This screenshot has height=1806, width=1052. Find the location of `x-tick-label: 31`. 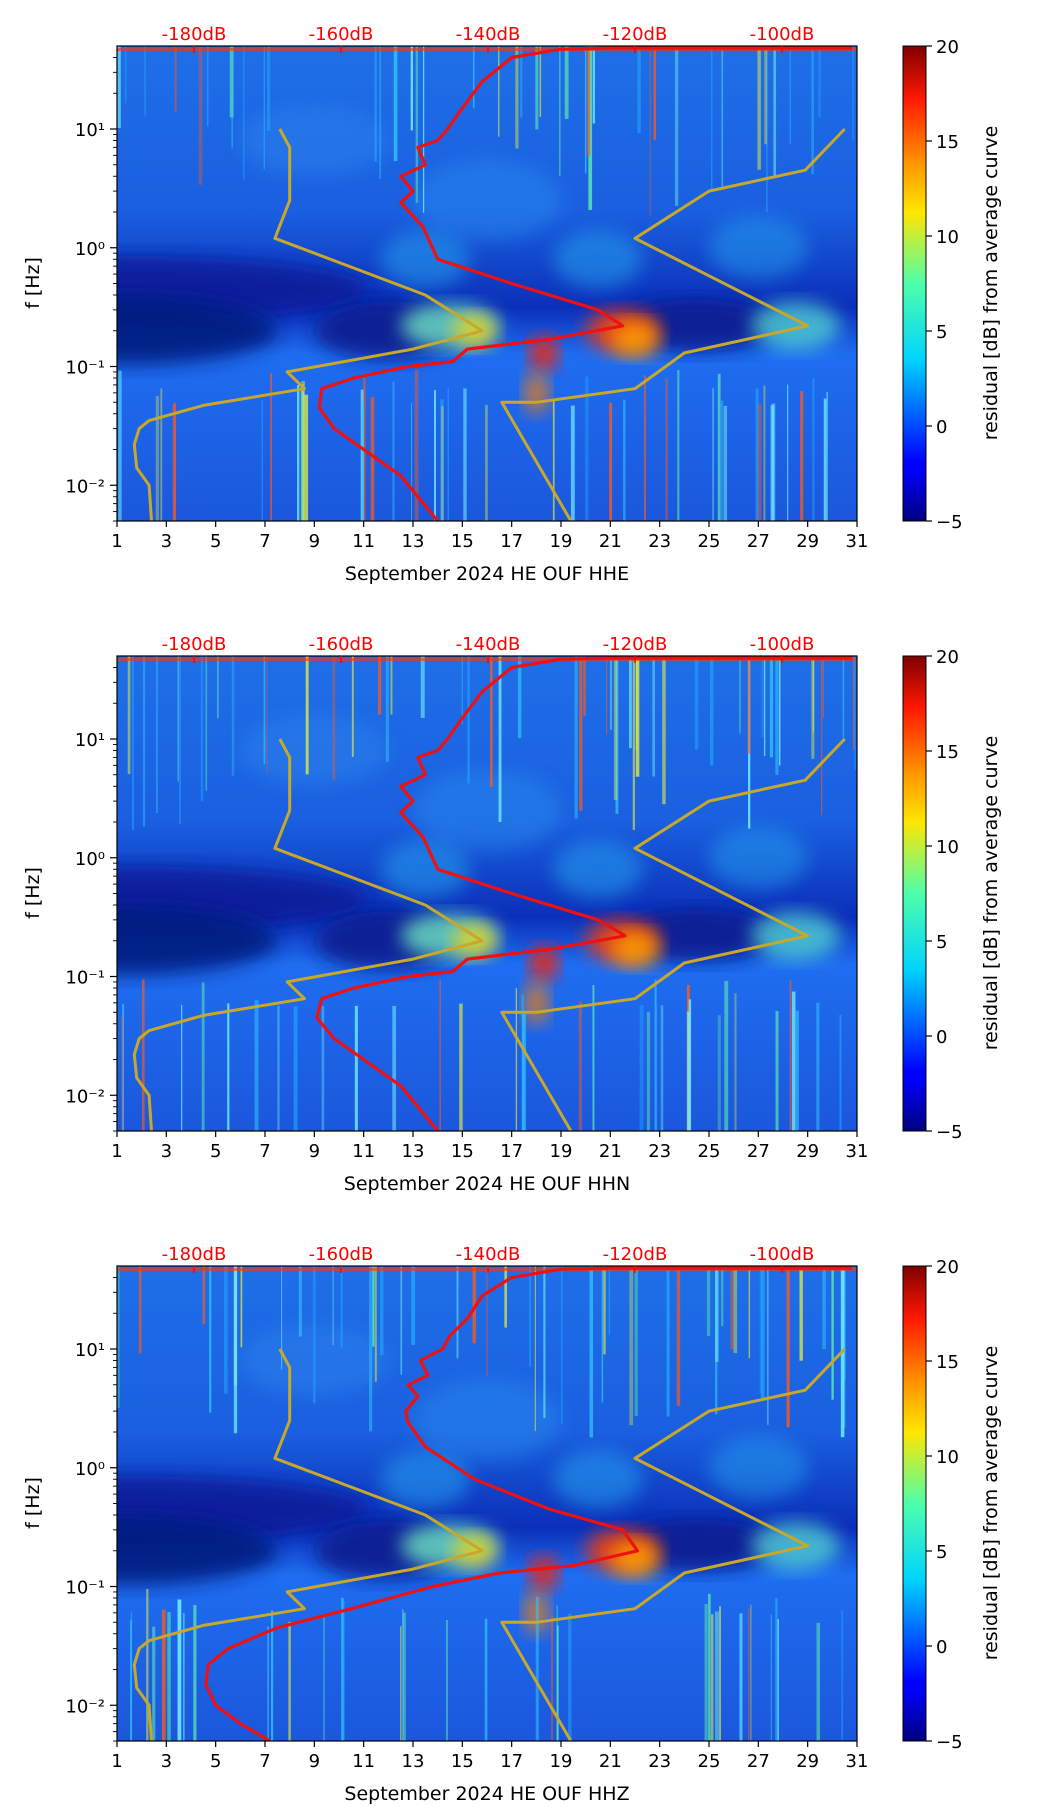

x-tick-label: 31 is located at coordinates (857, 541).